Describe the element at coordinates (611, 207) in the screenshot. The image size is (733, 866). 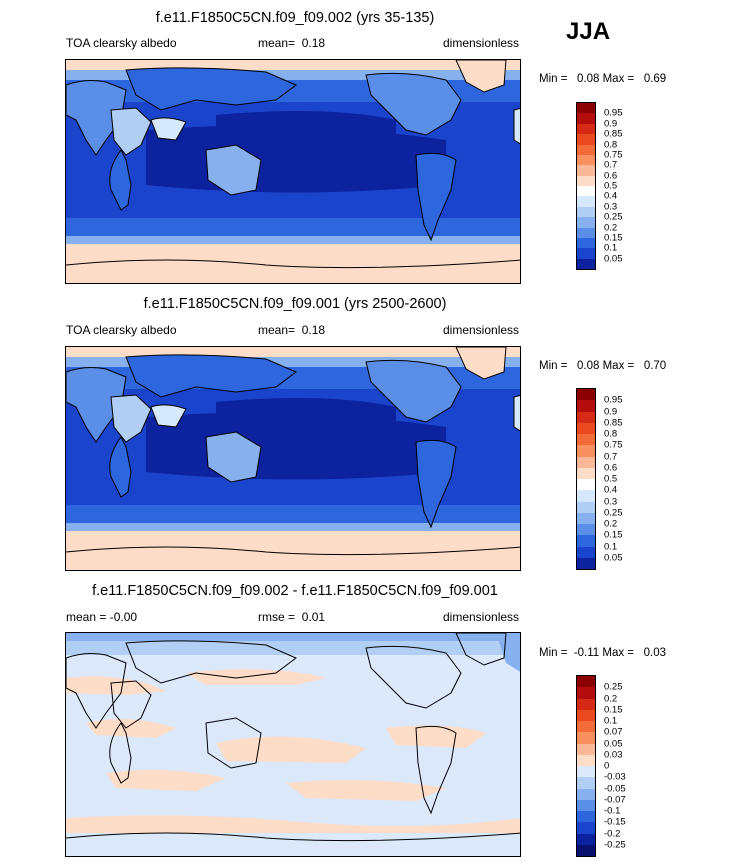
I see `colorbar-tick-label: 0.3` at that location.